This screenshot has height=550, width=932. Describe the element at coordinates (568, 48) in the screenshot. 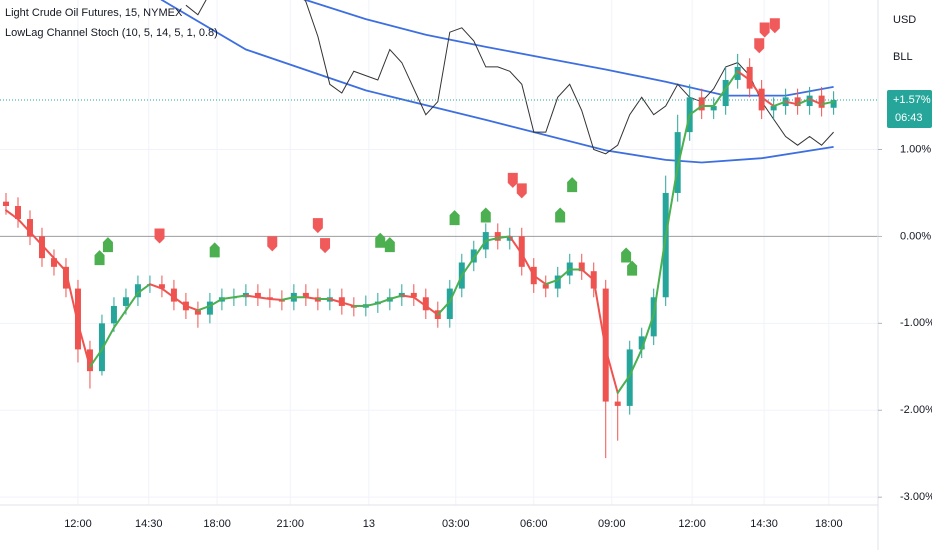

I see `channel-upper-line` at that location.